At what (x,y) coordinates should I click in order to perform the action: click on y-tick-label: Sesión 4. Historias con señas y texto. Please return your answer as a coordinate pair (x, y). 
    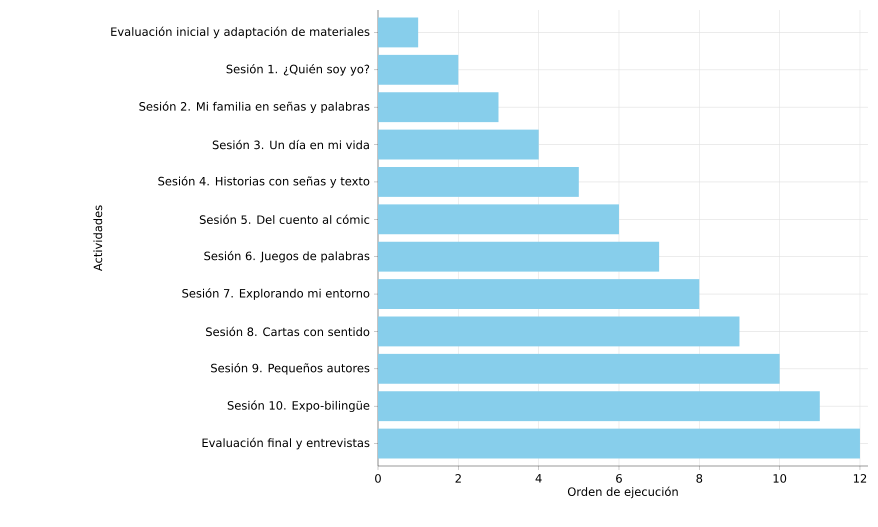
    Looking at the image, I should click on (264, 182).